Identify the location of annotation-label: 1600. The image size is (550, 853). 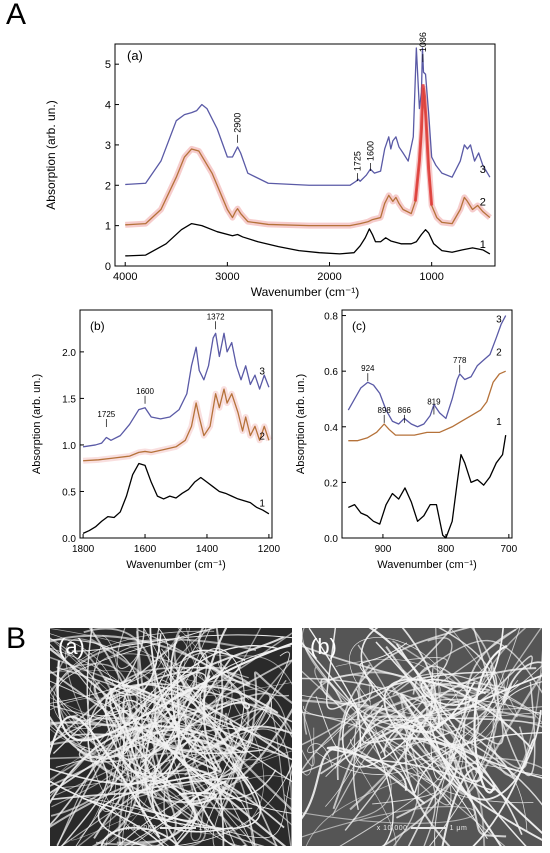
(370, 151).